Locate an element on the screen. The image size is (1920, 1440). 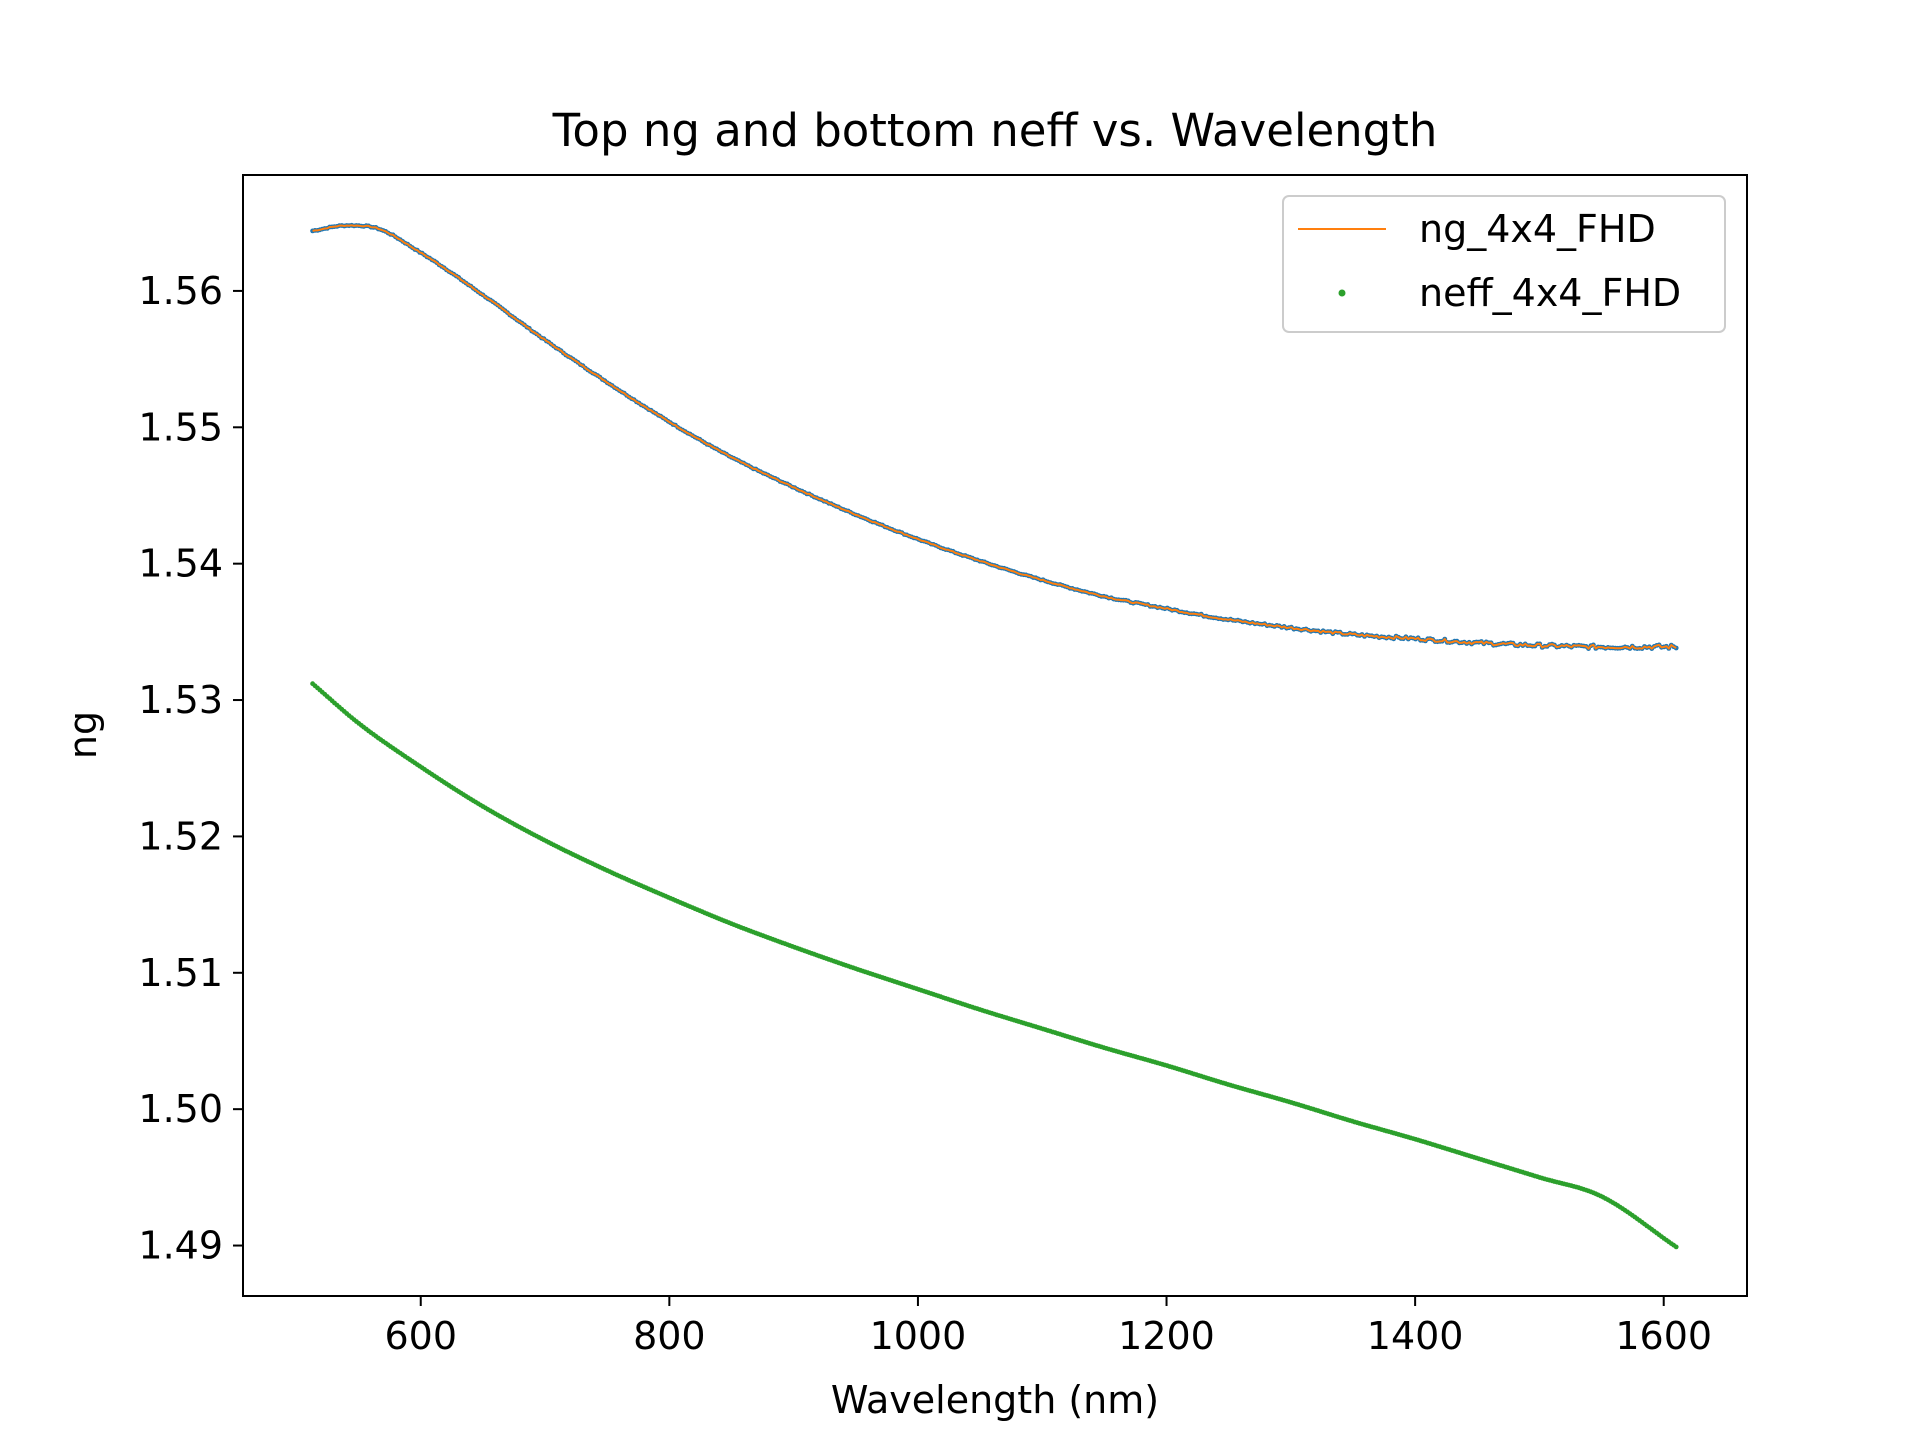
chart-title: Top ng and bottom neff vs. Wavelength is located at coordinates (995, 130).